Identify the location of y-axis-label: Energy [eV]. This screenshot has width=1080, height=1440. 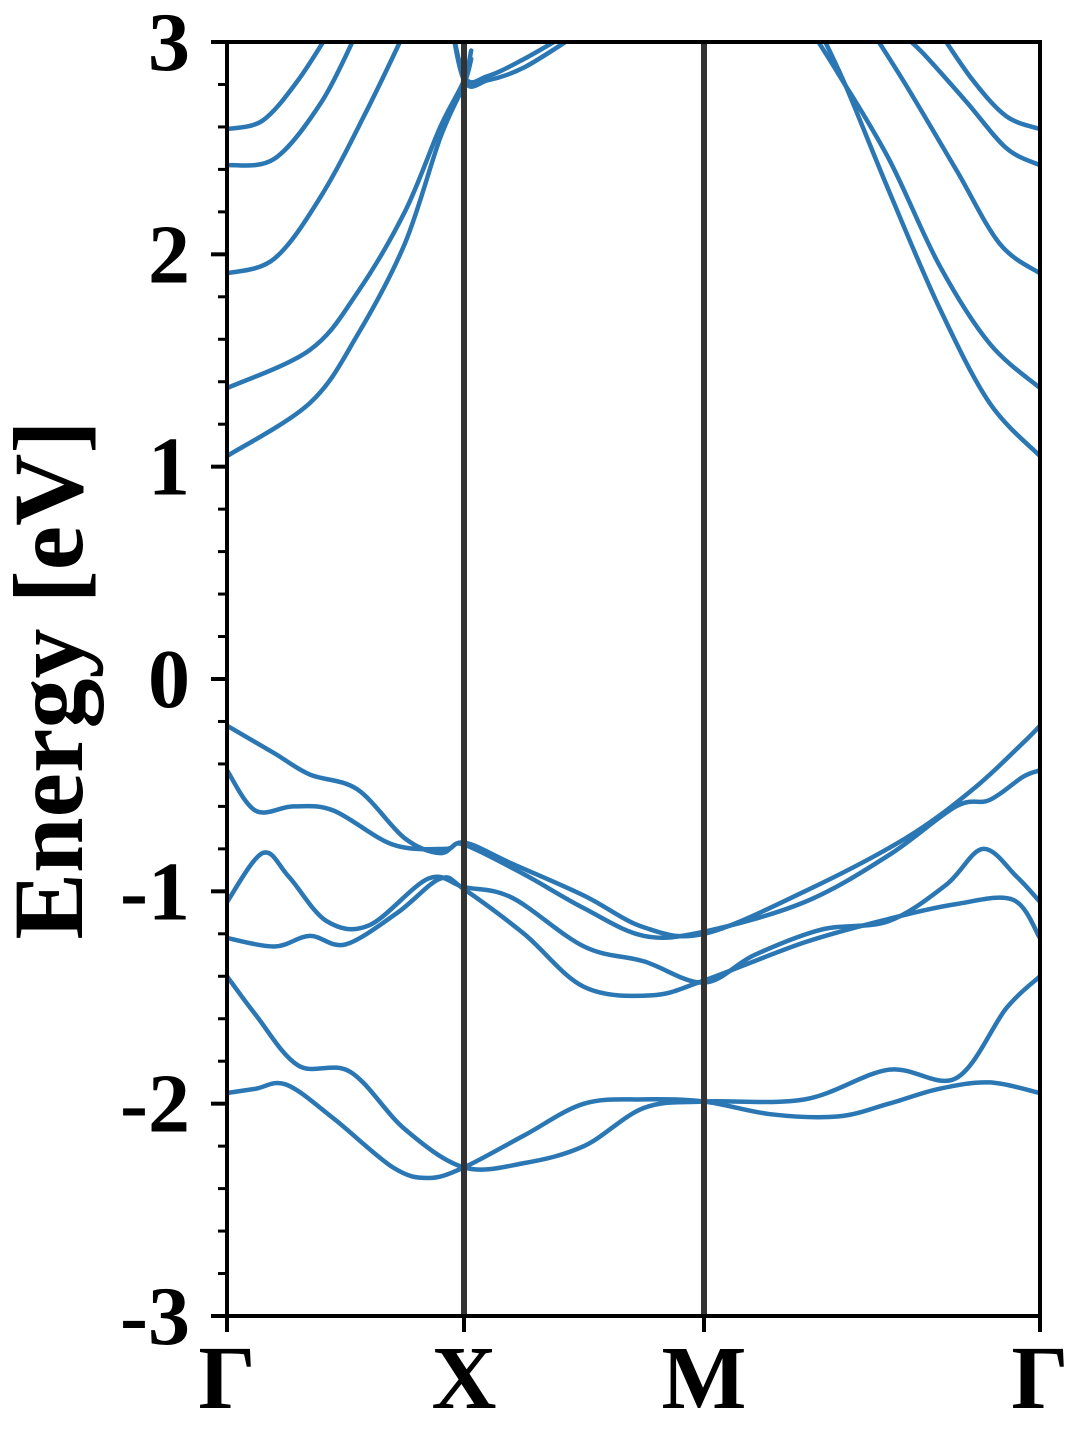
(52, 679).